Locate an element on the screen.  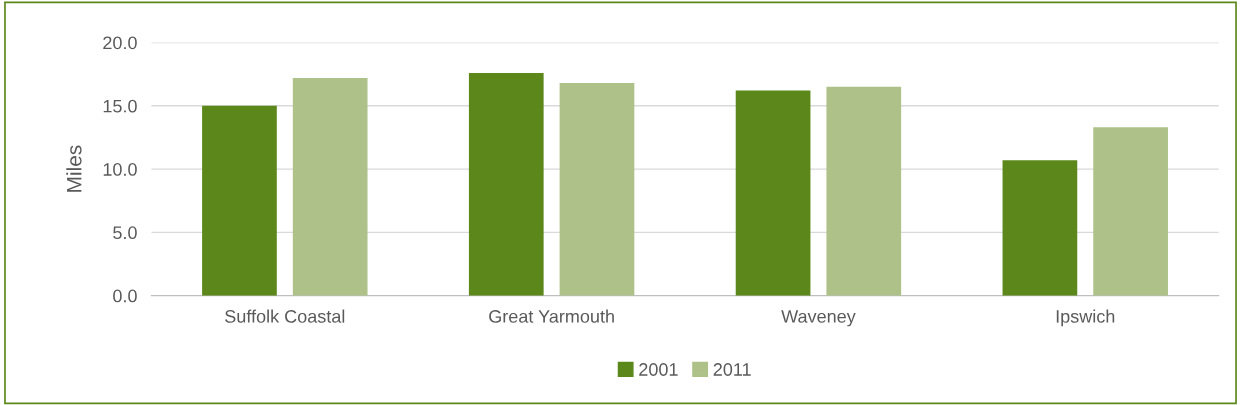
x-tick-label: Suffolk Coastal is located at coordinates (285, 316).